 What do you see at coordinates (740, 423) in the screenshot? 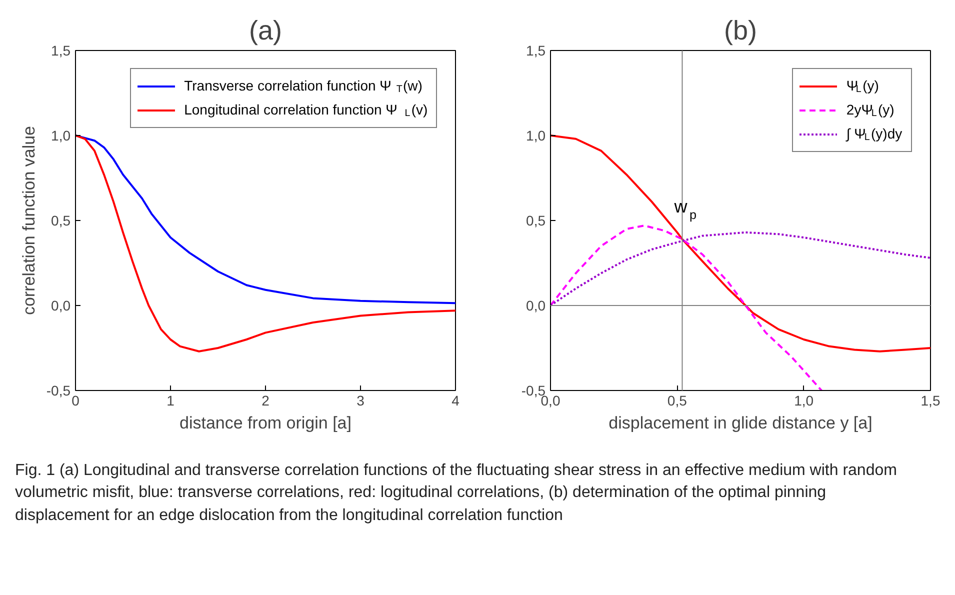
I see `x-axis-title: displacement in glide distance y [a]` at bounding box center [740, 423].